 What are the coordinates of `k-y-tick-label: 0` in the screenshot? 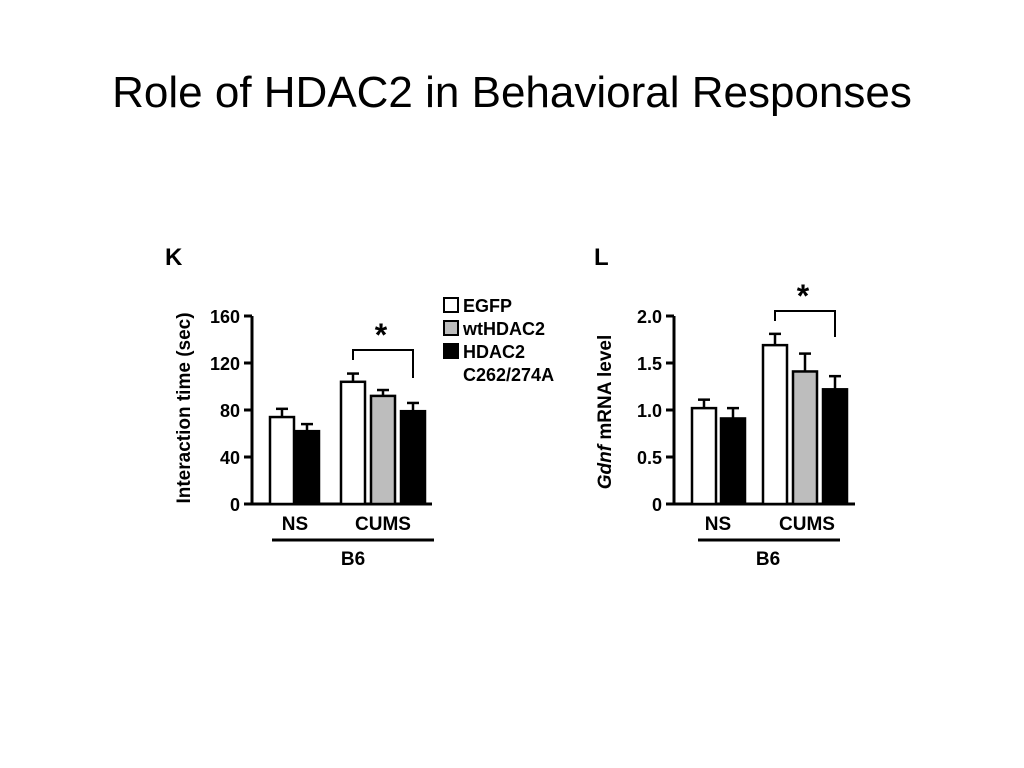 It's located at (235, 505).